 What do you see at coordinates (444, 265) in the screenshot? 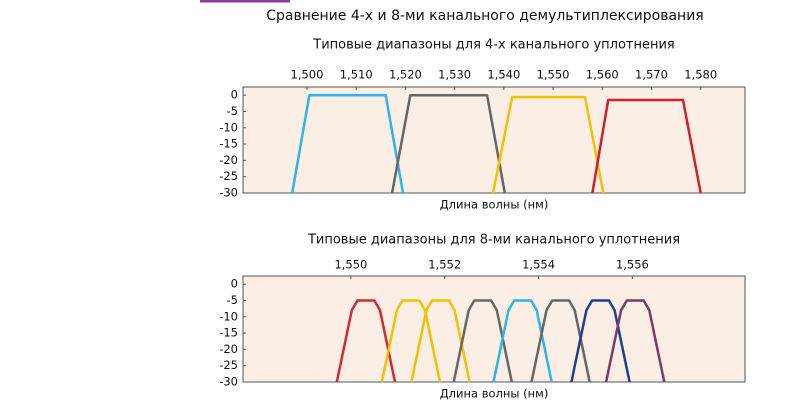
I see `x-tick-label: 1,552` at bounding box center [444, 265].